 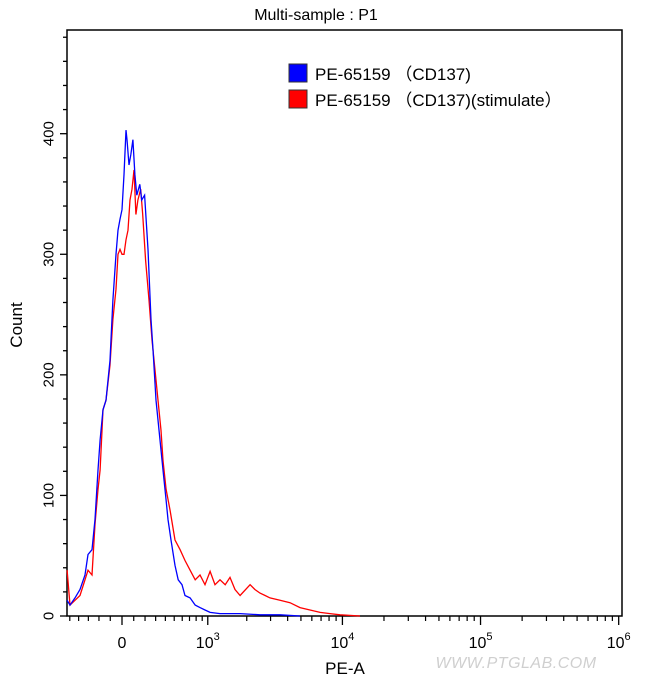 What do you see at coordinates (217, 637) in the screenshot?
I see `x-tick-exponent: 3` at bounding box center [217, 637].